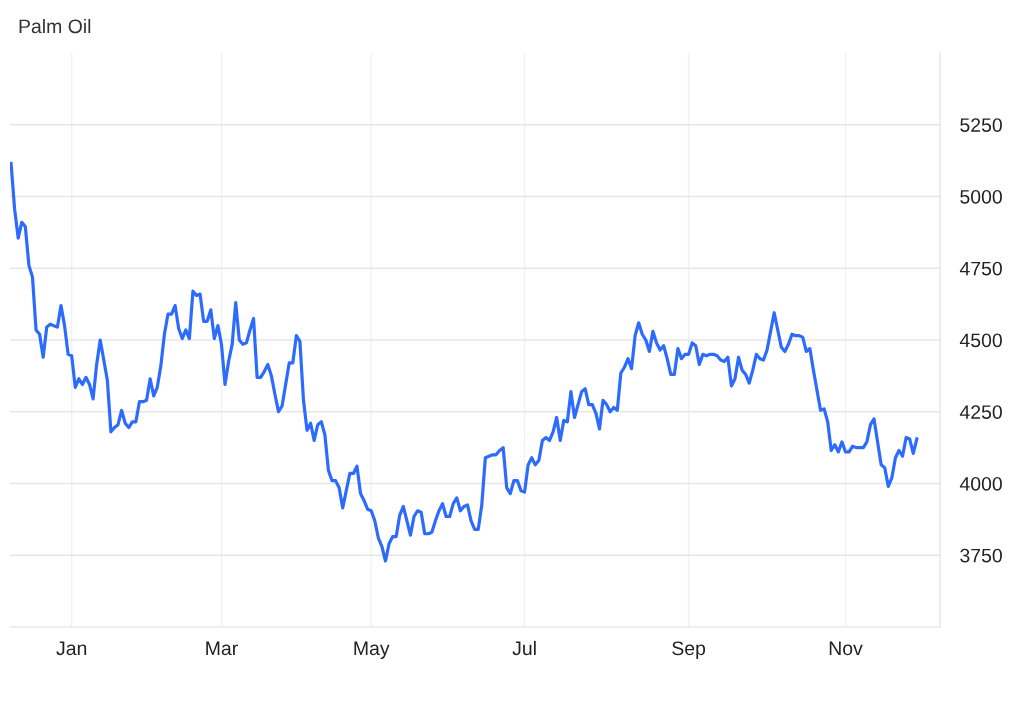 The image size is (1024, 710). I want to click on y-tick-label: 4000, so click(980, 483).